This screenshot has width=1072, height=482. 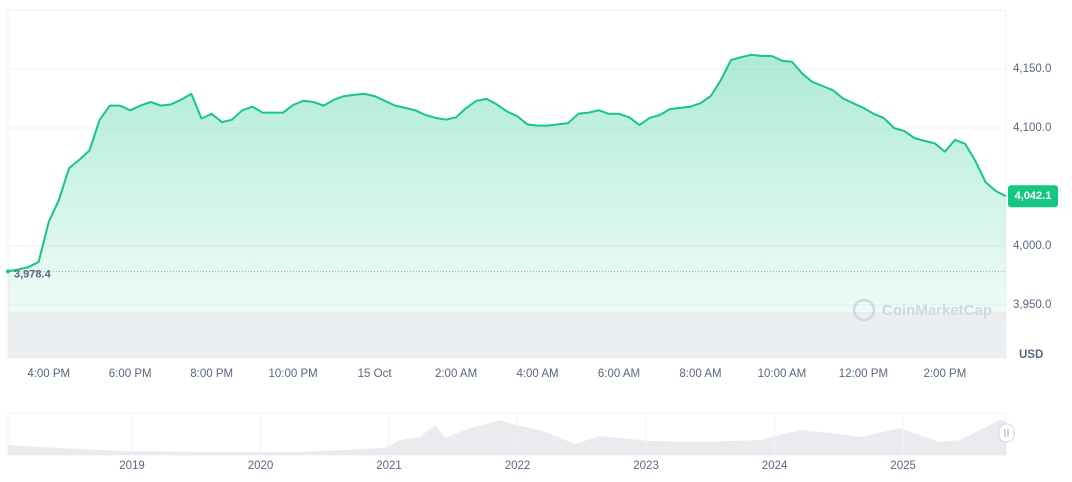 What do you see at coordinates (646, 466) in the screenshot?
I see `navigator-label: 2023` at bounding box center [646, 466].